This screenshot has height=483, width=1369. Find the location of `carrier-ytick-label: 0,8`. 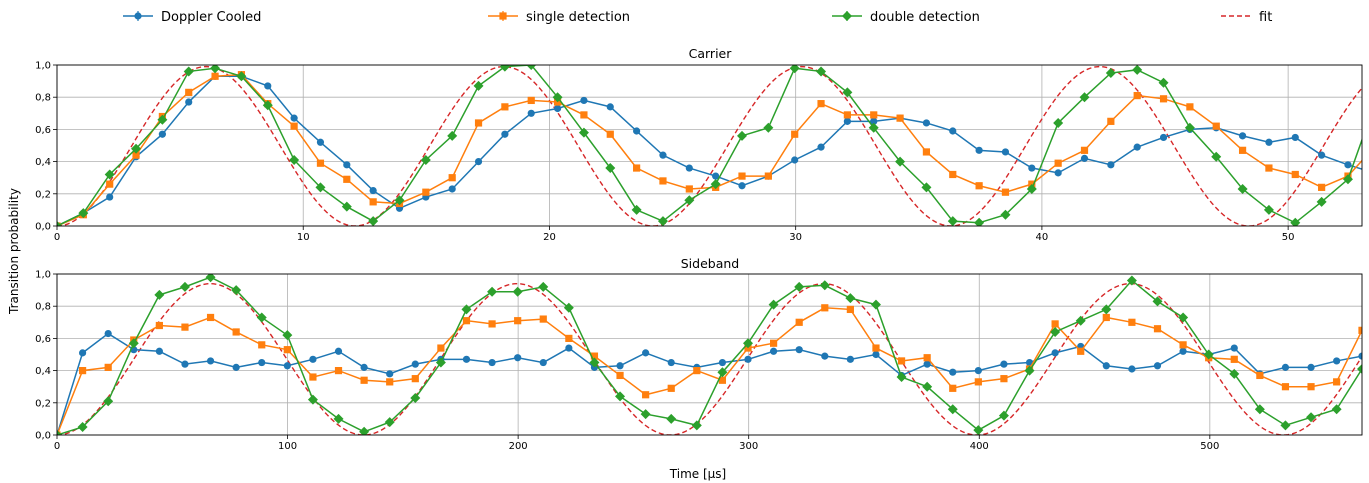

carrier-ytick-label: 0,8 is located at coordinates (43, 98).